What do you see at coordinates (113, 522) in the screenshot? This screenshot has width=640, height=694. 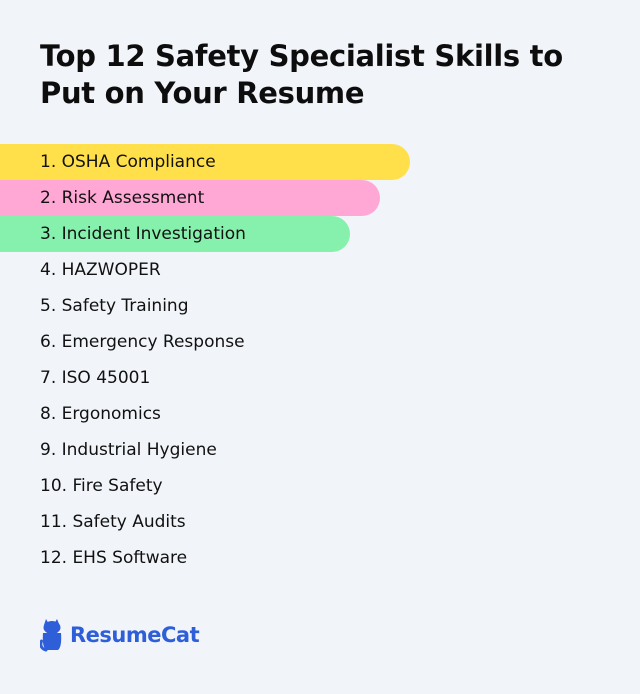 I see `skill-item-safety-audits: 11. Safety Audits` at bounding box center [113, 522].